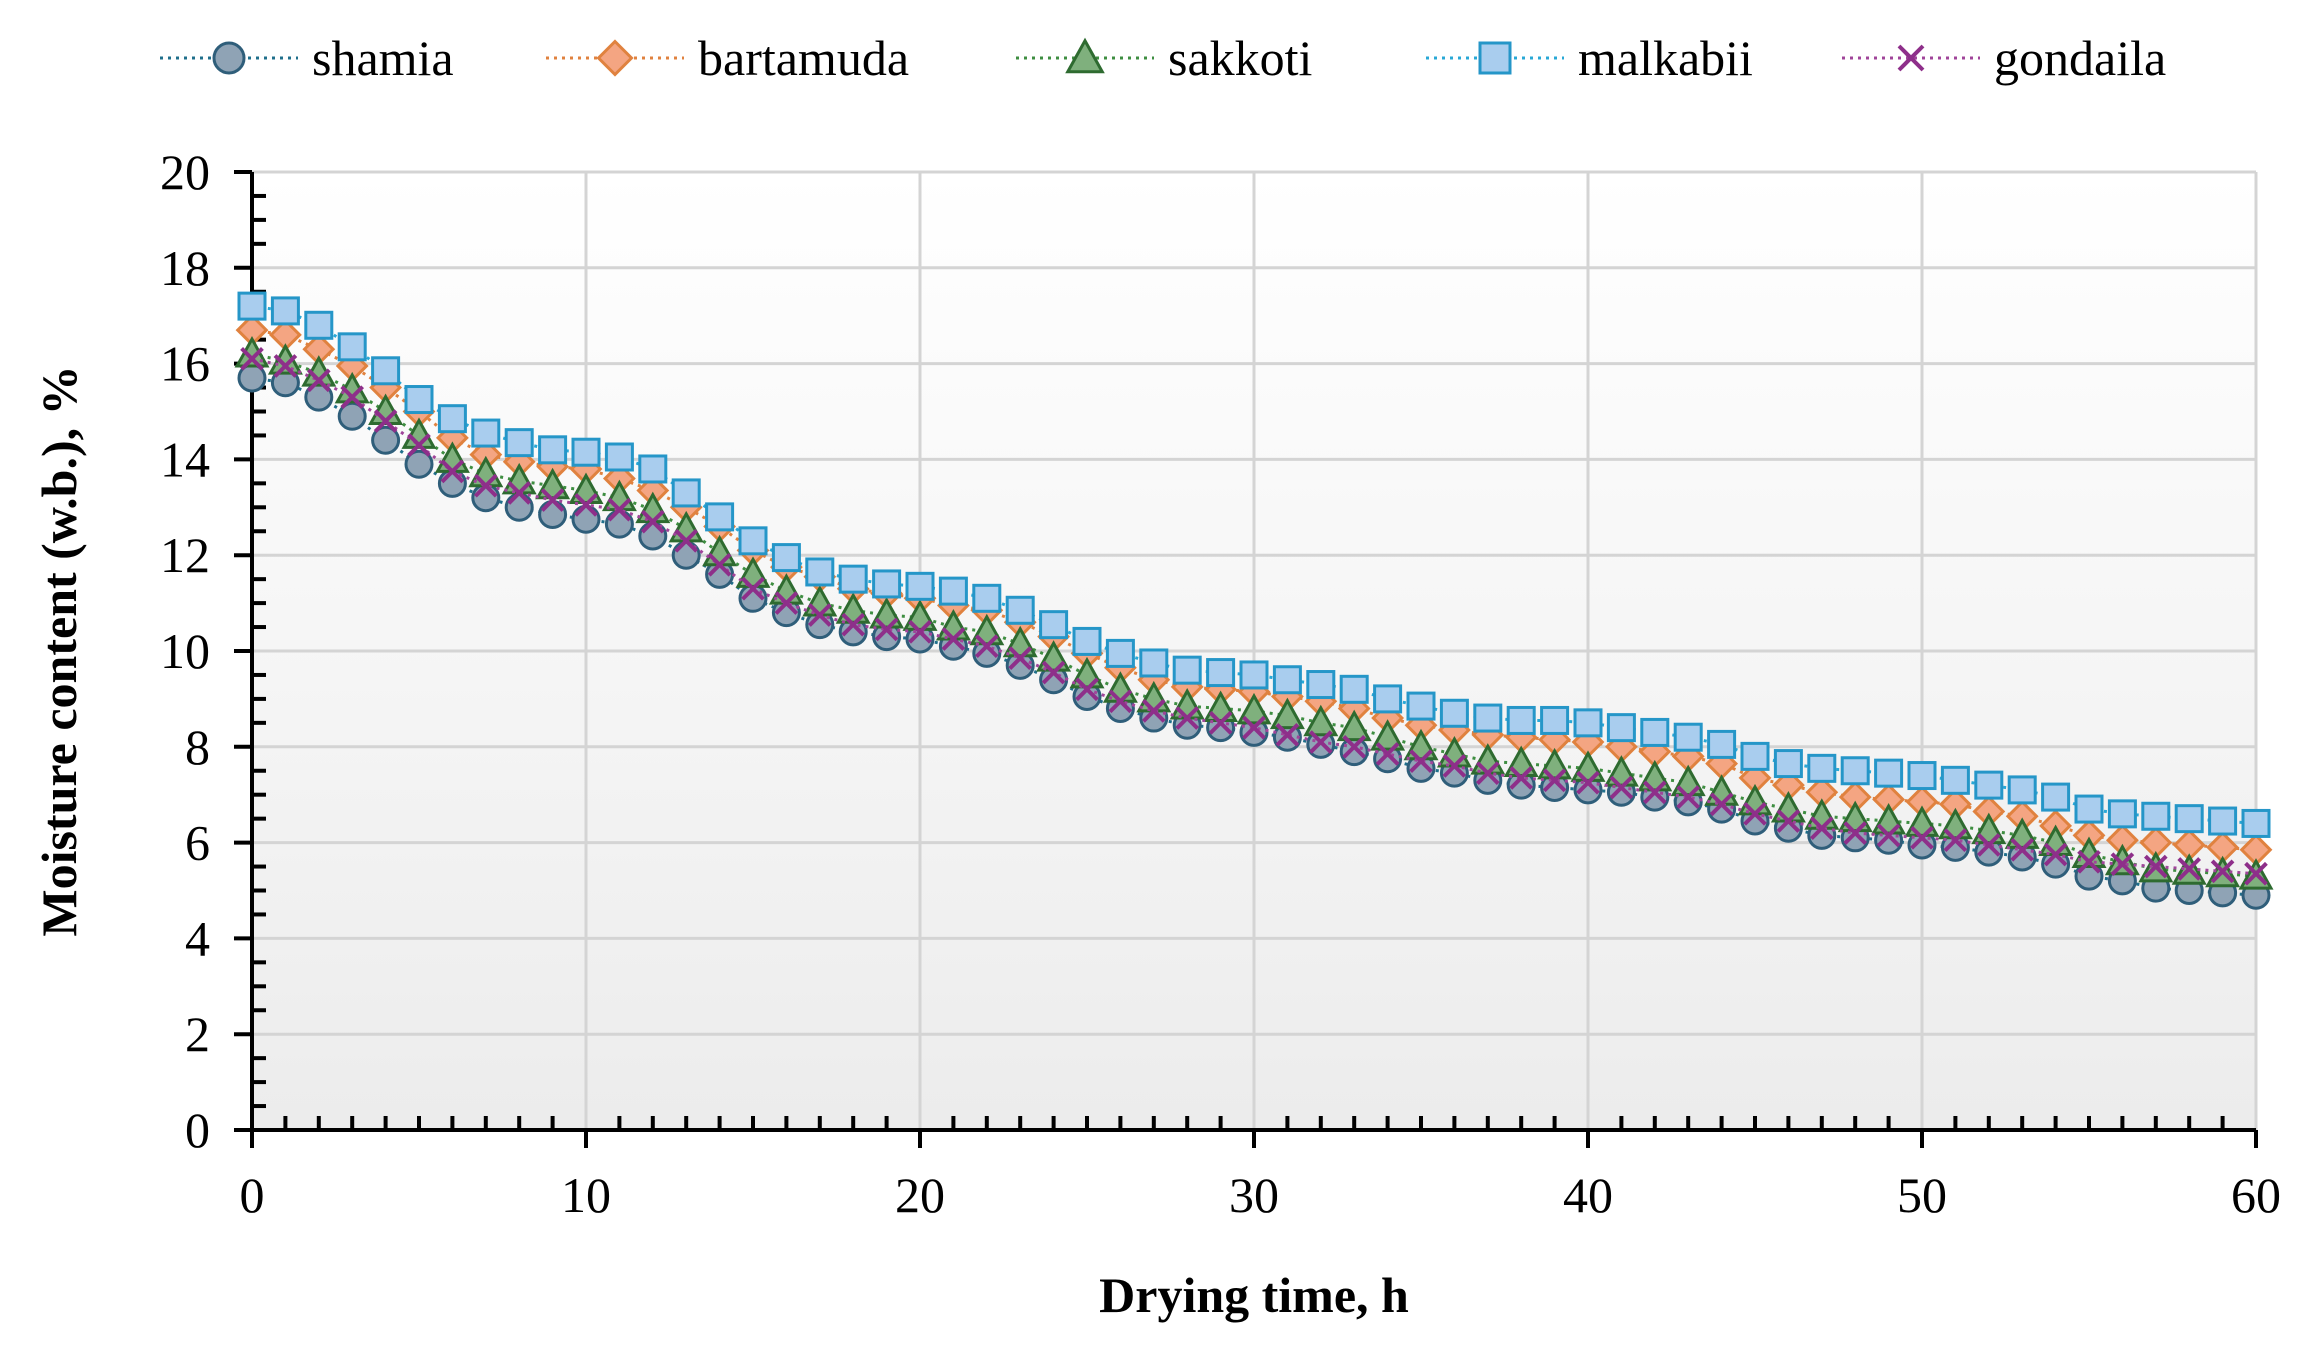 Image resolution: width=2304 pixels, height=1349 pixels. What do you see at coordinates (615, 58) in the screenshot?
I see `legend-marker-diamond` at bounding box center [615, 58].